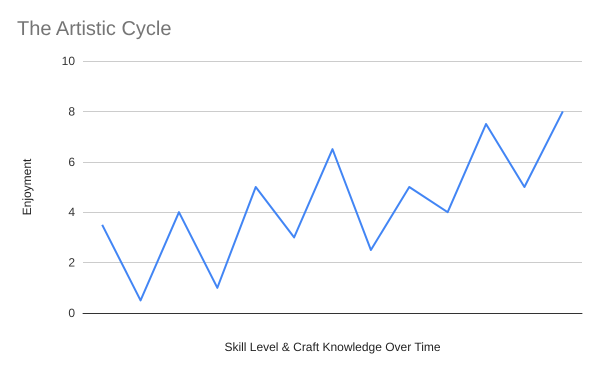  What do you see at coordinates (94, 29) in the screenshot?
I see `chart-title: The Artistic Cycle` at bounding box center [94, 29].